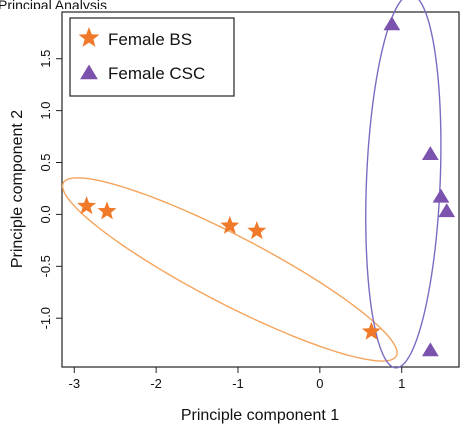 The height and width of the screenshot is (432, 467). Describe the element at coordinates (89, 37) in the screenshot. I see `legend-star-icon` at that location.